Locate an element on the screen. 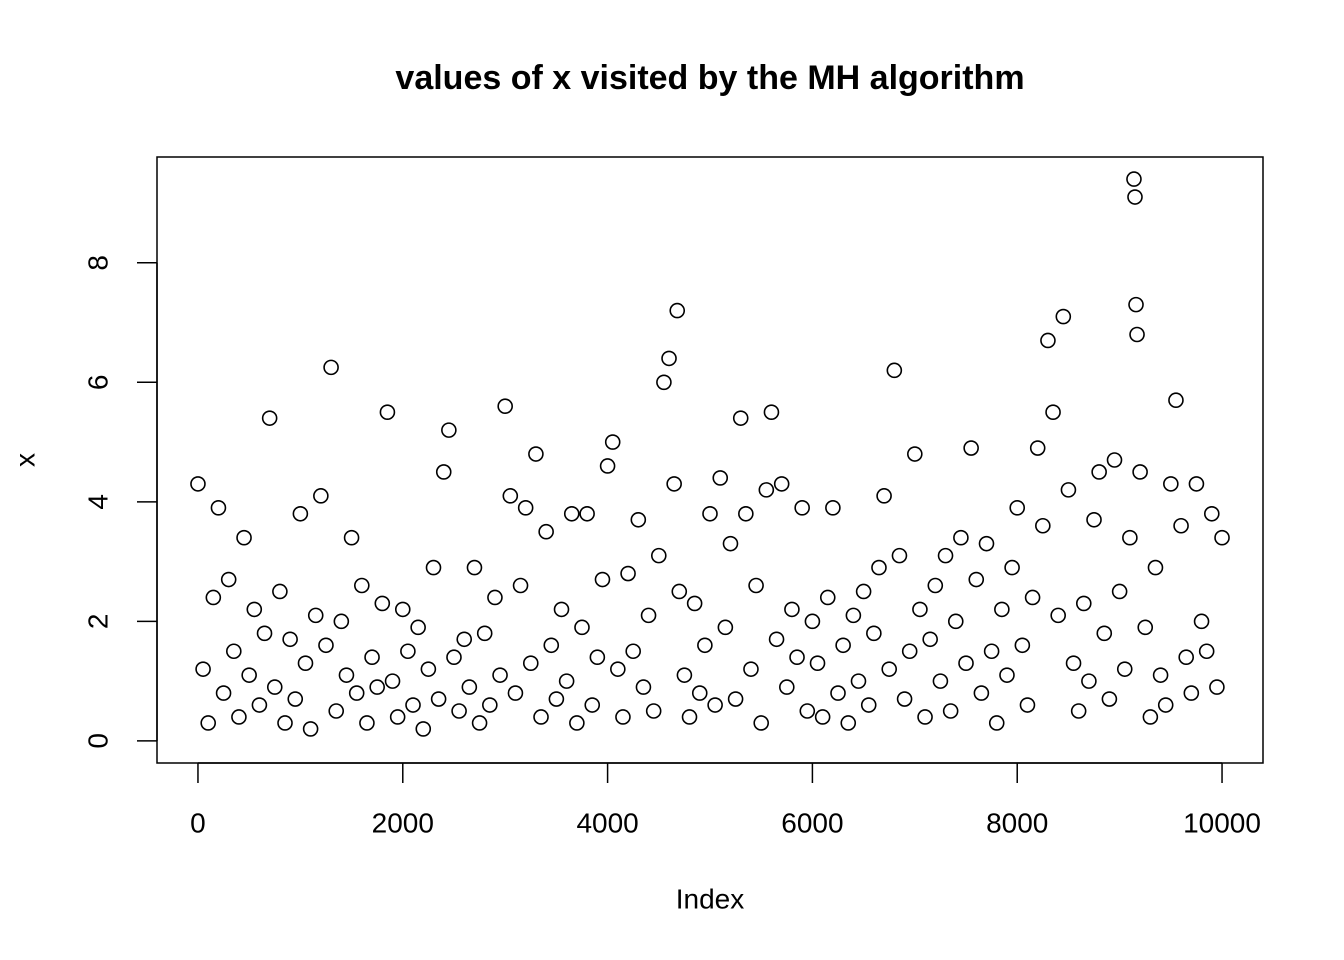 Image resolution: width=1344 pixels, height=960 pixels. y-tick-label: 6 is located at coordinates (97, 383).